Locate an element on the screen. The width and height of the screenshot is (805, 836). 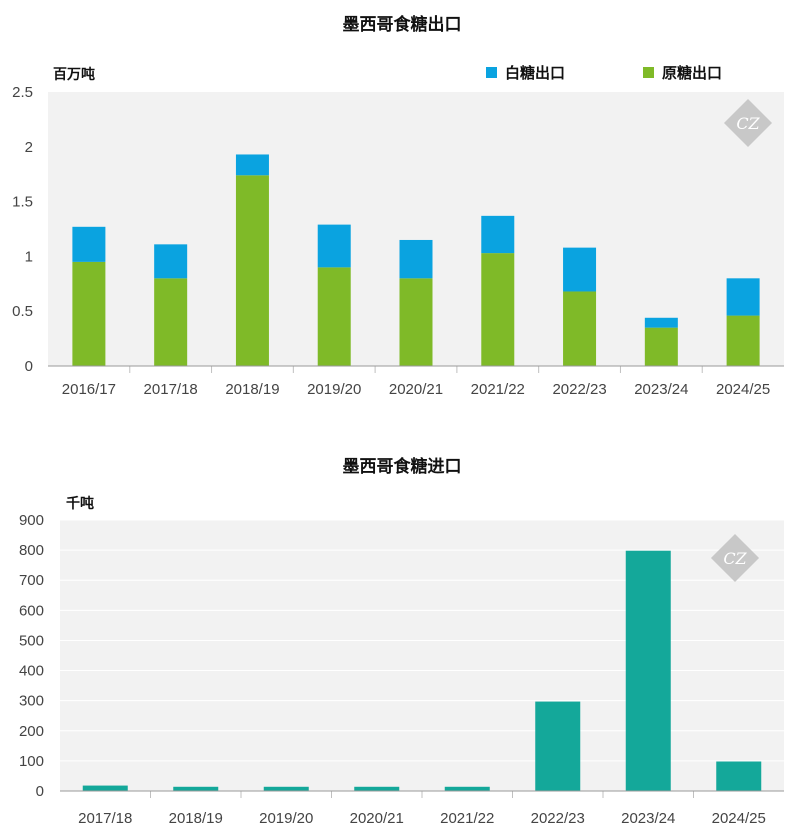
import-x-tick-label: 2017/18 is located at coordinates (105, 818).